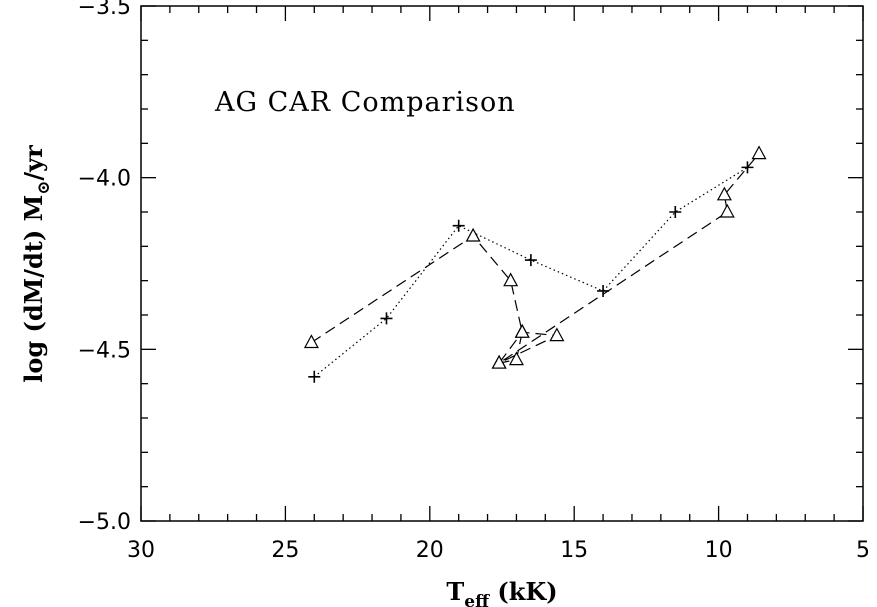 This screenshot has height=607, width=877. What do you see at coordinates (104, 522) in the screenshot?
I see `y-tick-label: −5.0` at bounding box center [104, 522].